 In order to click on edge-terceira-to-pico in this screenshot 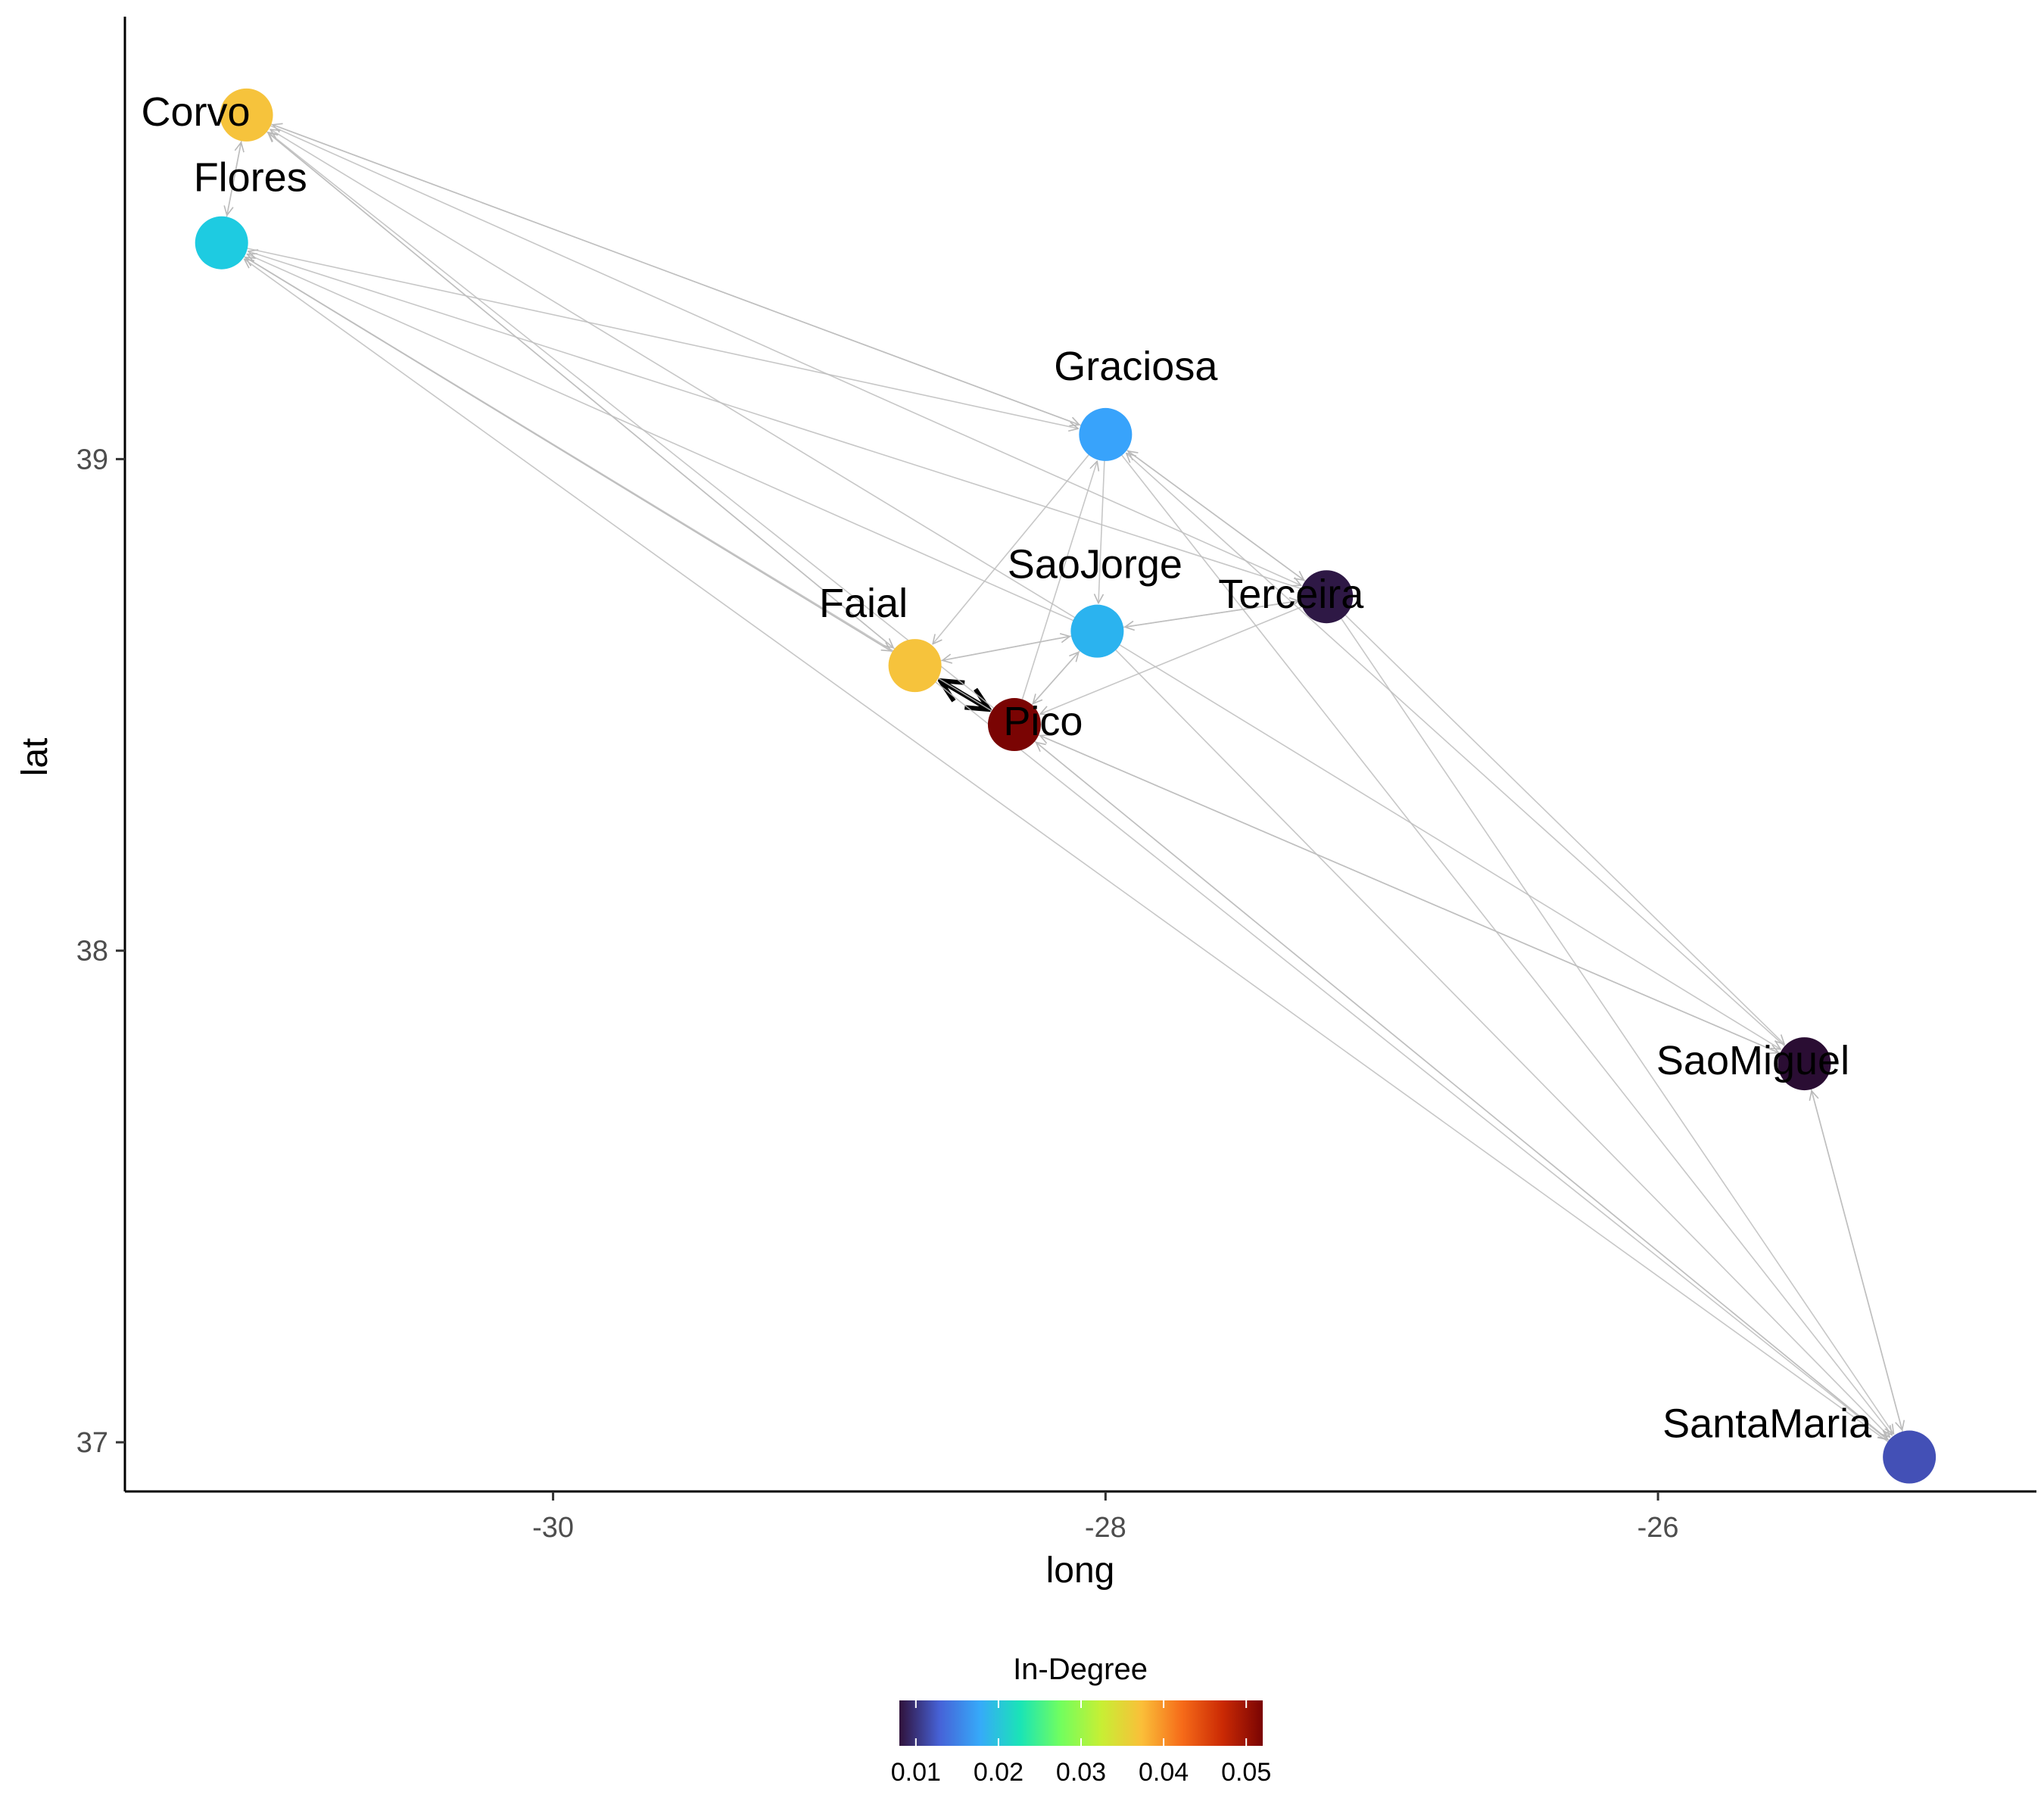, I will do `click(1176, 658)`.